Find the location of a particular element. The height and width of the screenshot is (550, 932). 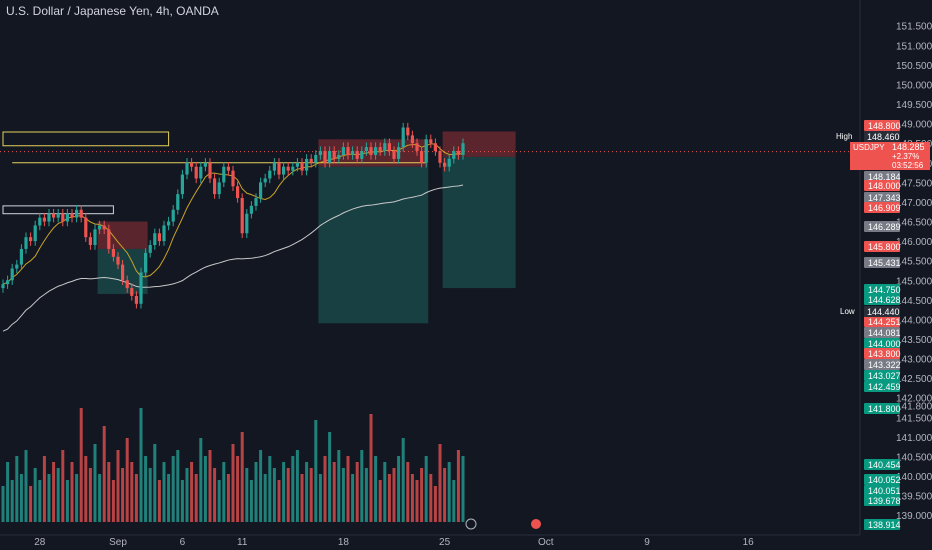

price-label-text: 145.431 is located at coordinates (884, 263).